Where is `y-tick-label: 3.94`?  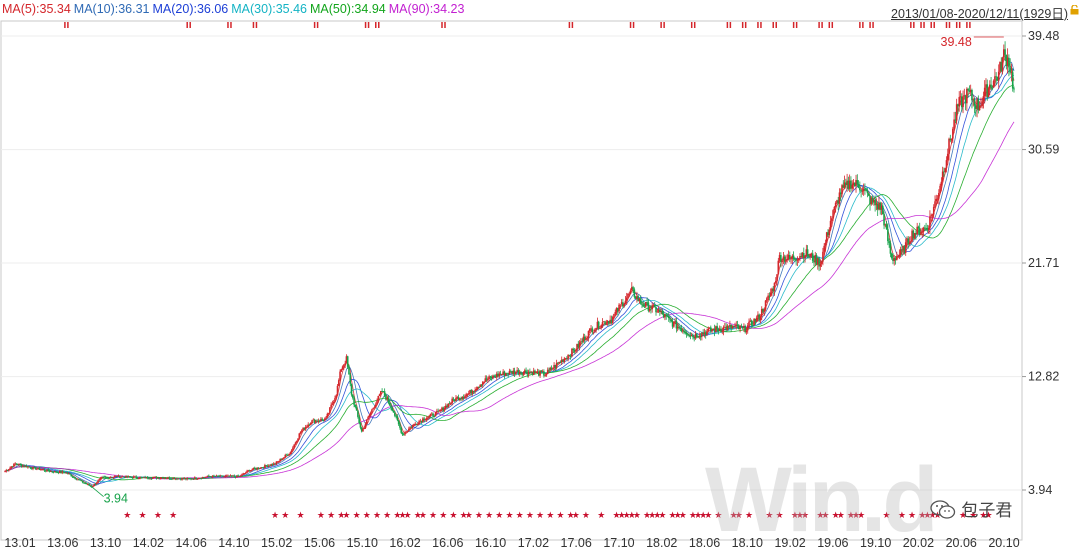 y-tick-label: 3.94 is located at coordinates (1040, 490).